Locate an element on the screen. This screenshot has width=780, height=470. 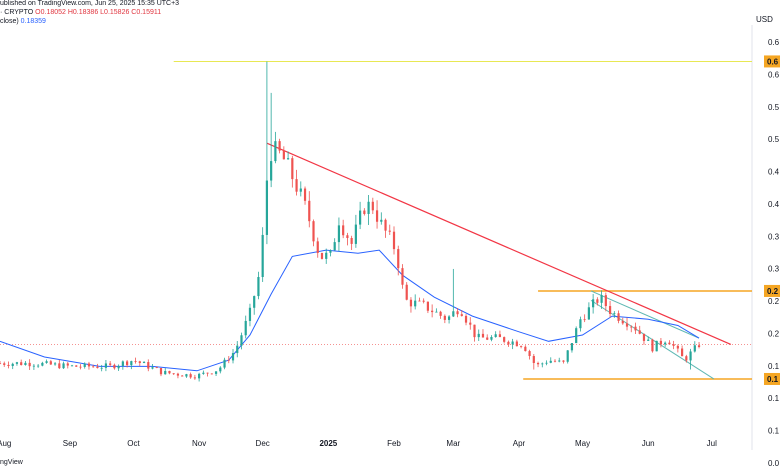
ma-legend-label: close) is located at coordinates (9, 21).